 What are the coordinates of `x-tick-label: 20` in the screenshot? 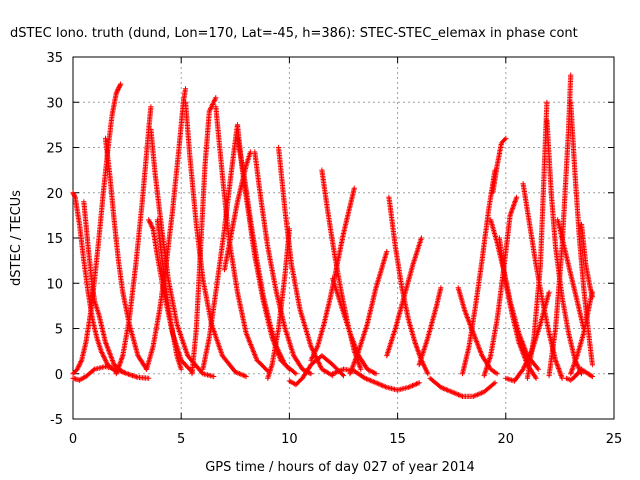 It's located at (506, 439).